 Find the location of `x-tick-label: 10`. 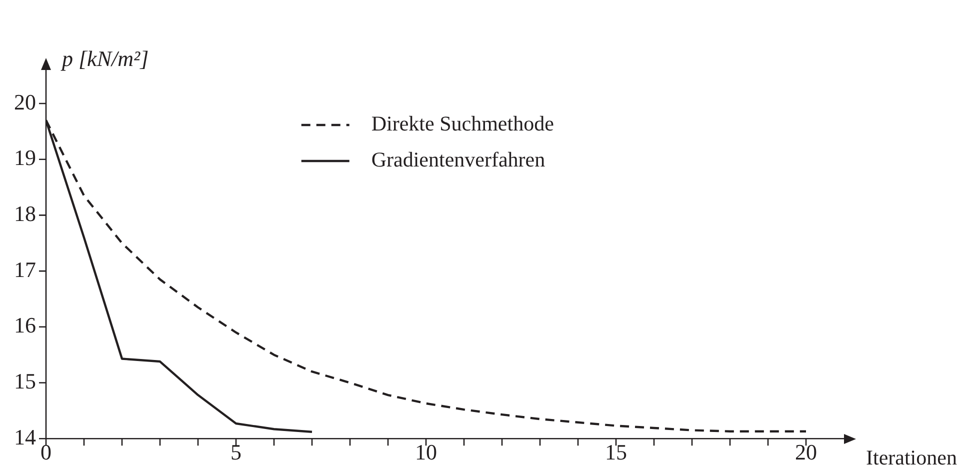

x-tick-label: 10 is located at coordinates (426, 452).